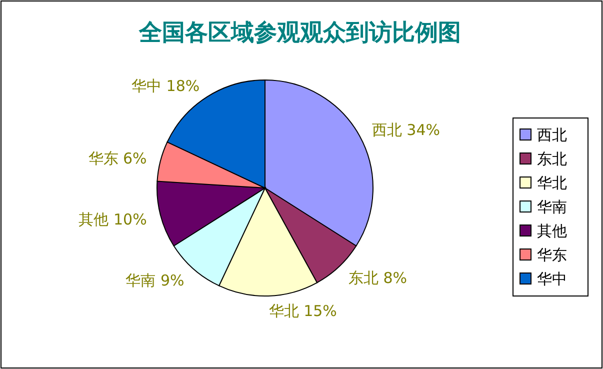 The width and height of the screenshot is (603, 369). I want to click on legend-label: 华东, so click(552, 255).